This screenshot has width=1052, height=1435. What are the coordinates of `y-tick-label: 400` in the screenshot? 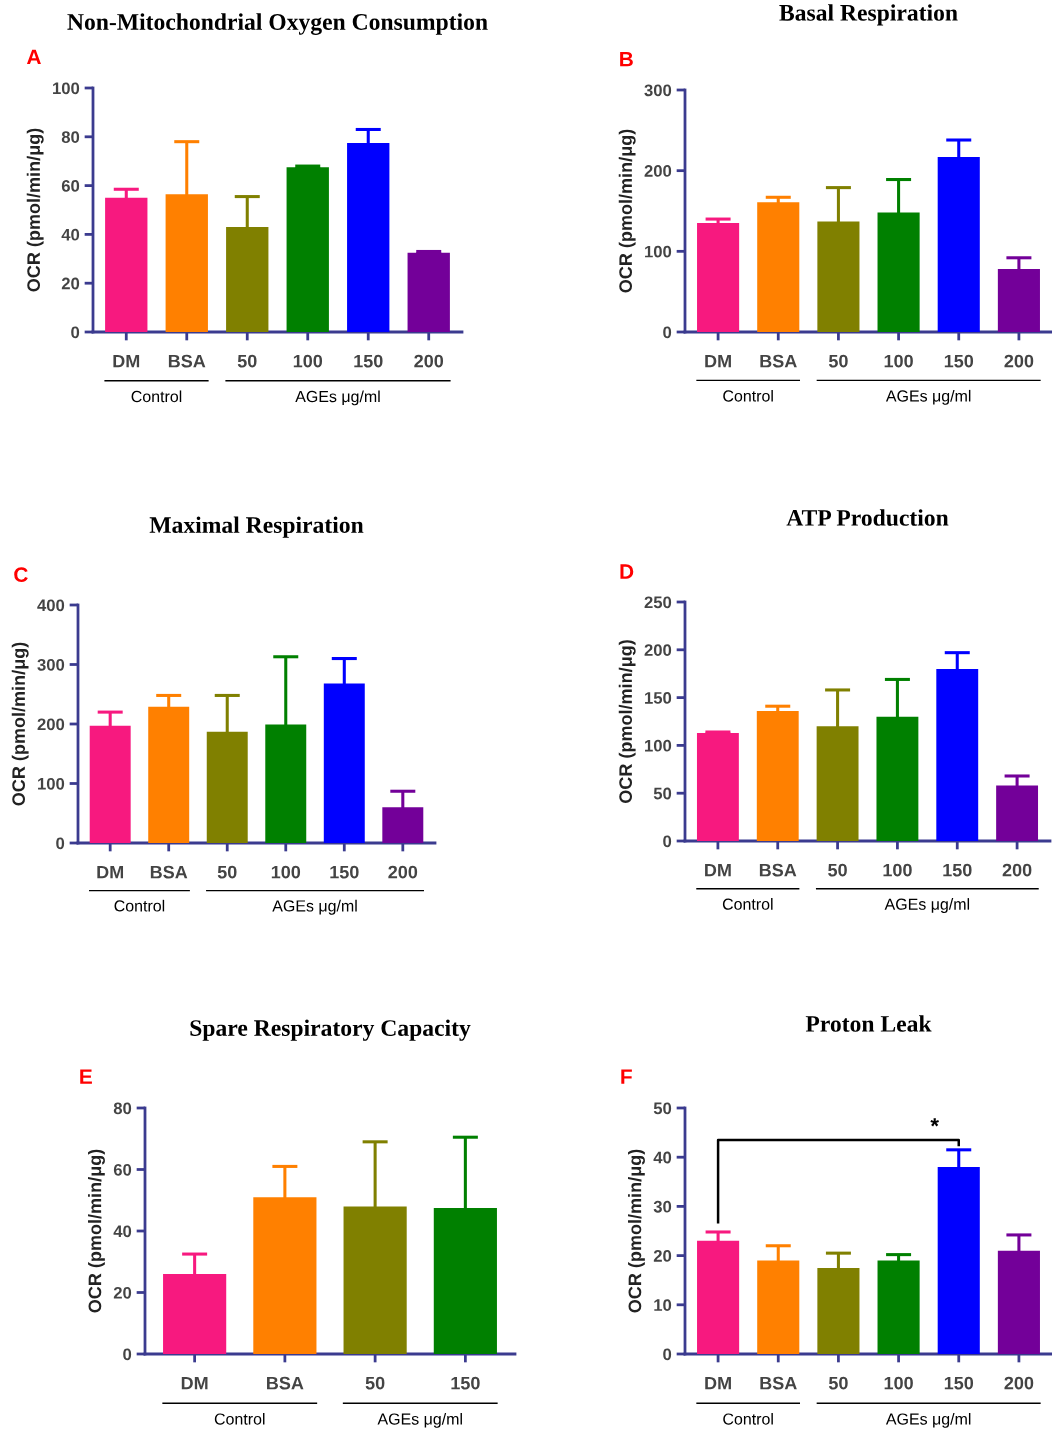 It's located at (51, 605).